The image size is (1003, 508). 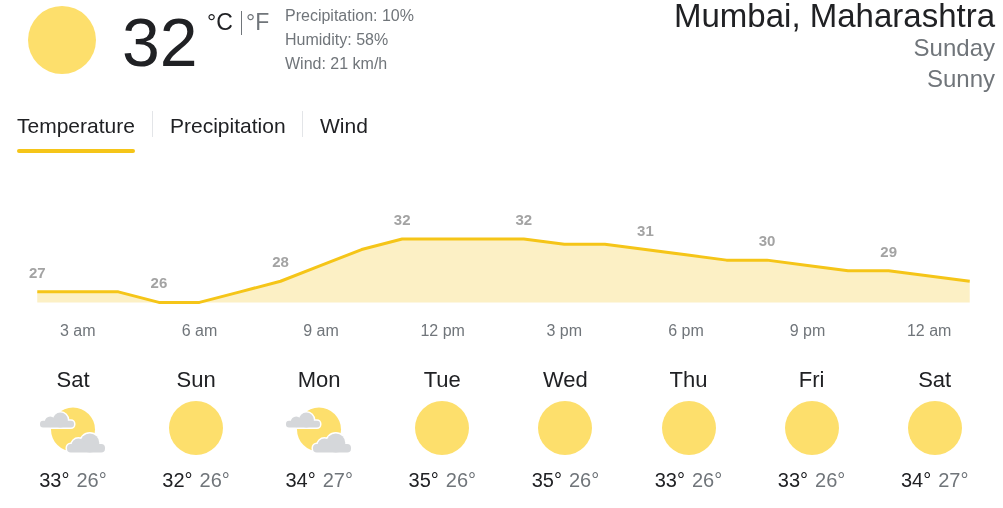 I want to click on x-tick-label: 12 am, so click(x=929, y=330).